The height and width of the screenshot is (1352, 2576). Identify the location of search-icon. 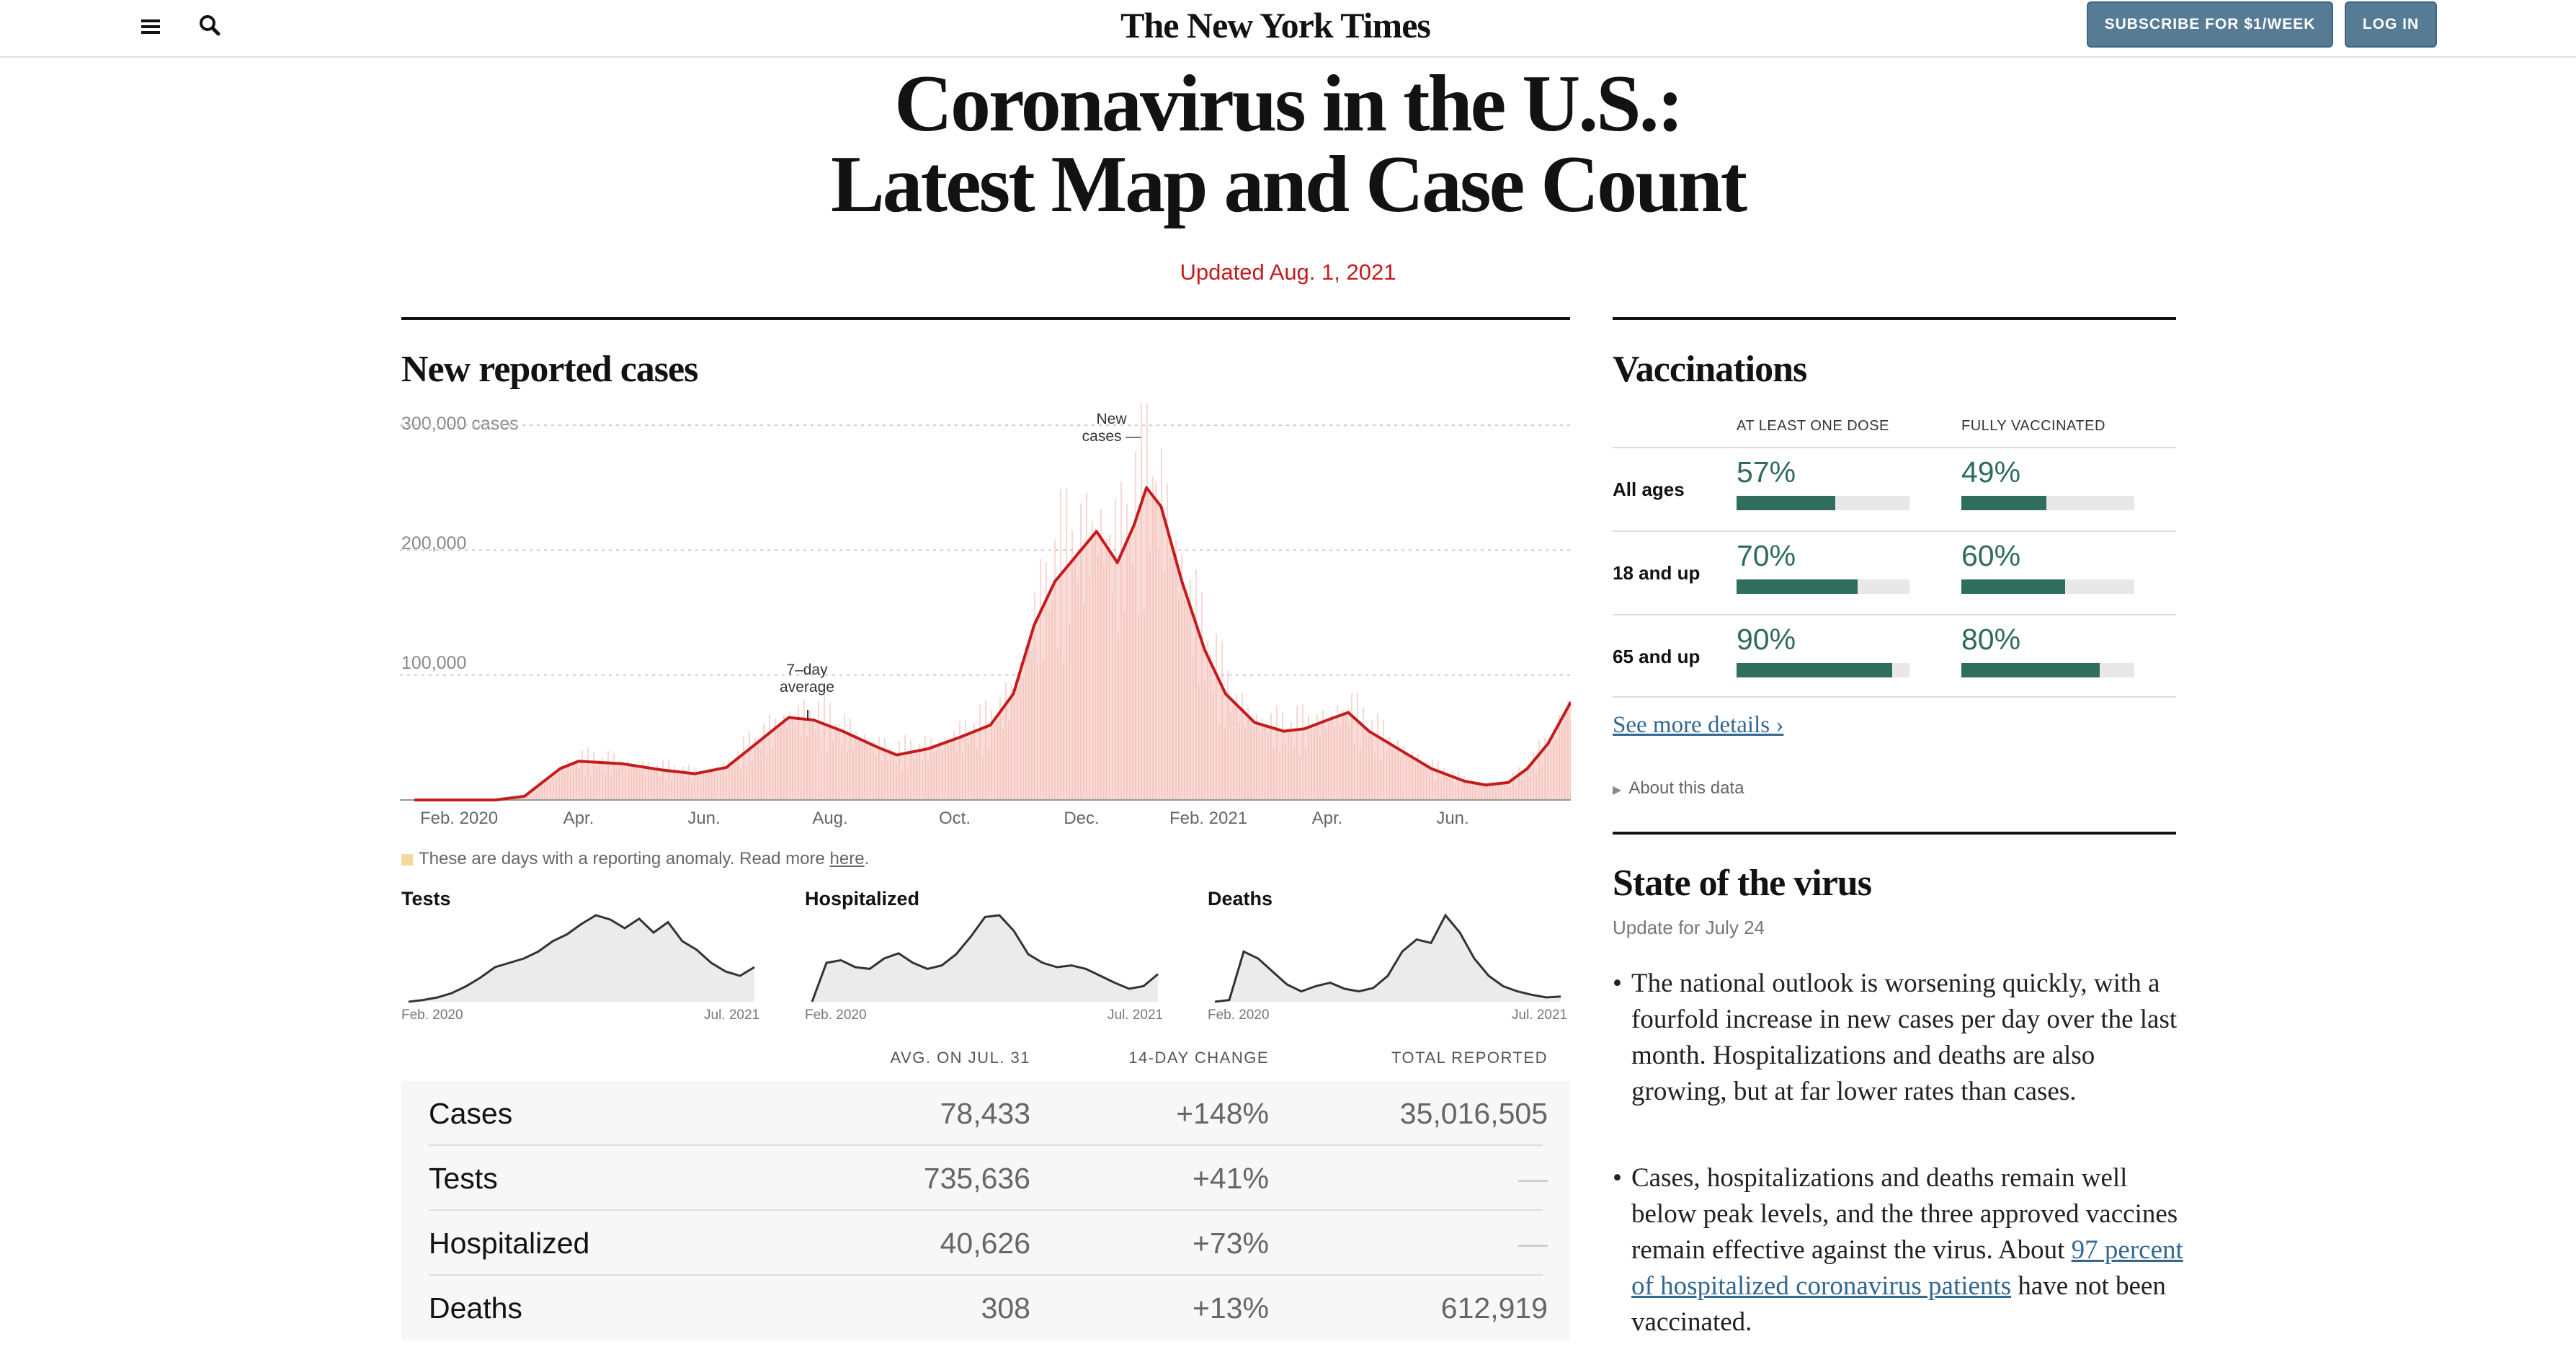
(210, 26).